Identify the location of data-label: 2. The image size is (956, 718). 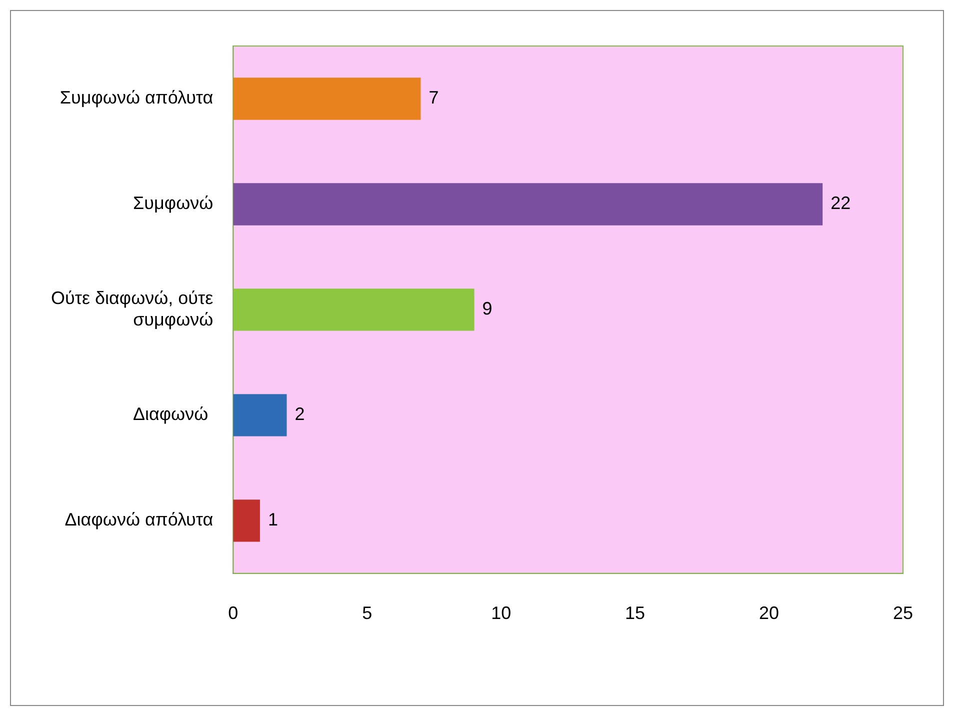
(299, 414).